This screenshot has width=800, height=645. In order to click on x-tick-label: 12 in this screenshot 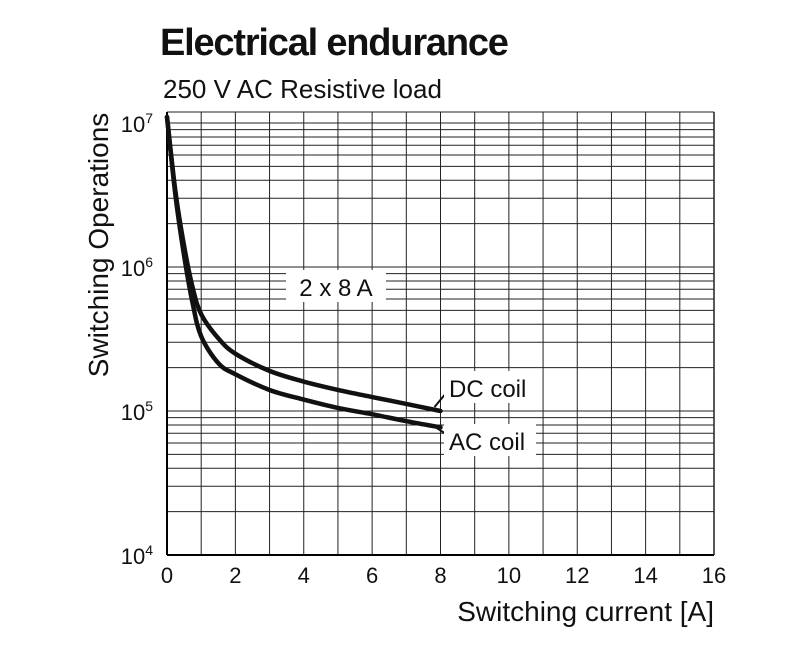, I will do `click(577, 575)`.